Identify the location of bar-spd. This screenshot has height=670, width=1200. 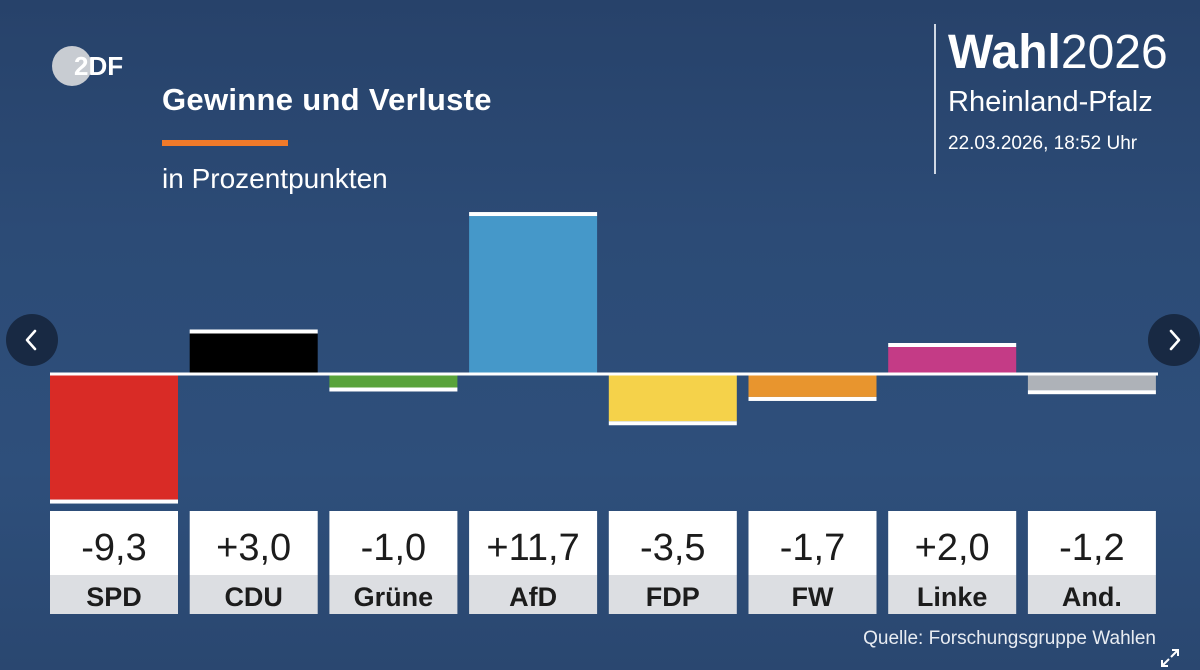
(114, 437).